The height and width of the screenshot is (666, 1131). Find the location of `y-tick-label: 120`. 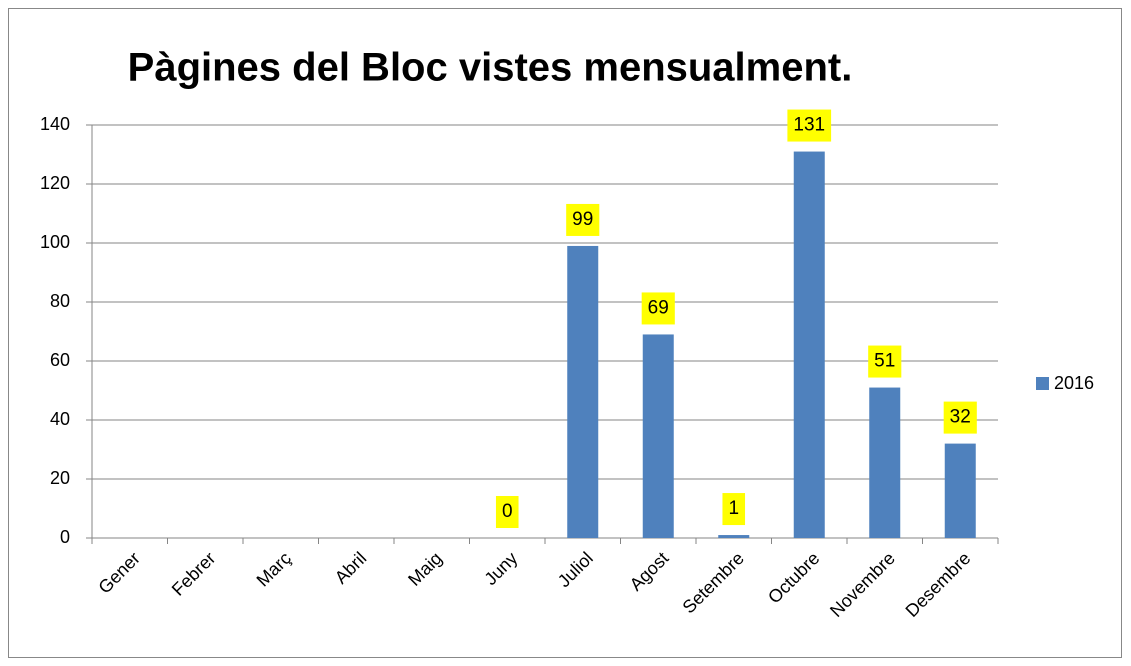

y-tick-label: 120 is located at coordinates (55, 183).